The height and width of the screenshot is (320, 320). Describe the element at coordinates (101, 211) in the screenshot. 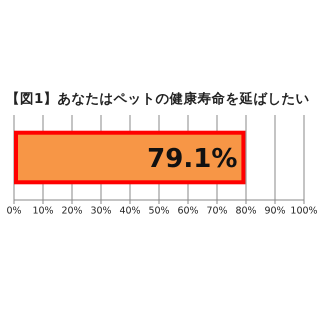

I see `x-tick-label: 30%` at that location.